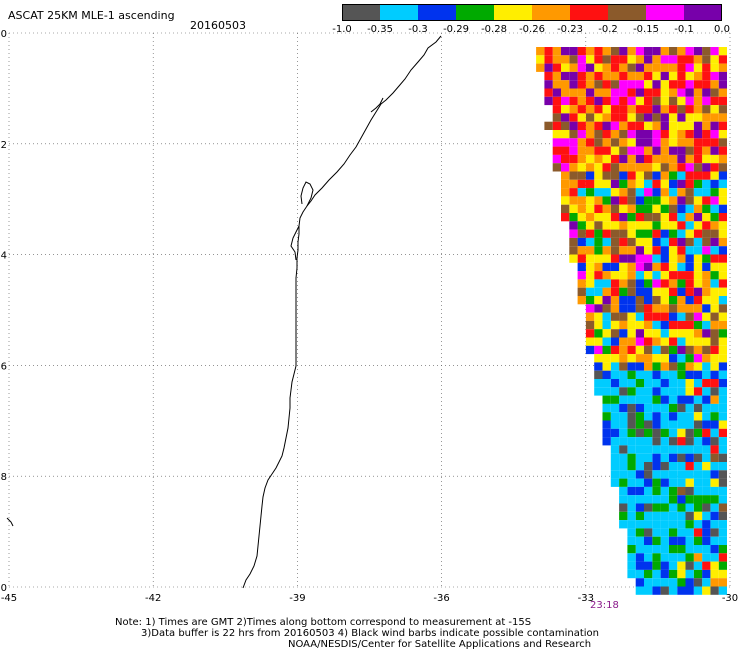 Image resolution: width=740 pixels, height=650 pixels. I want to click on bay-outline, so click(302, 221).